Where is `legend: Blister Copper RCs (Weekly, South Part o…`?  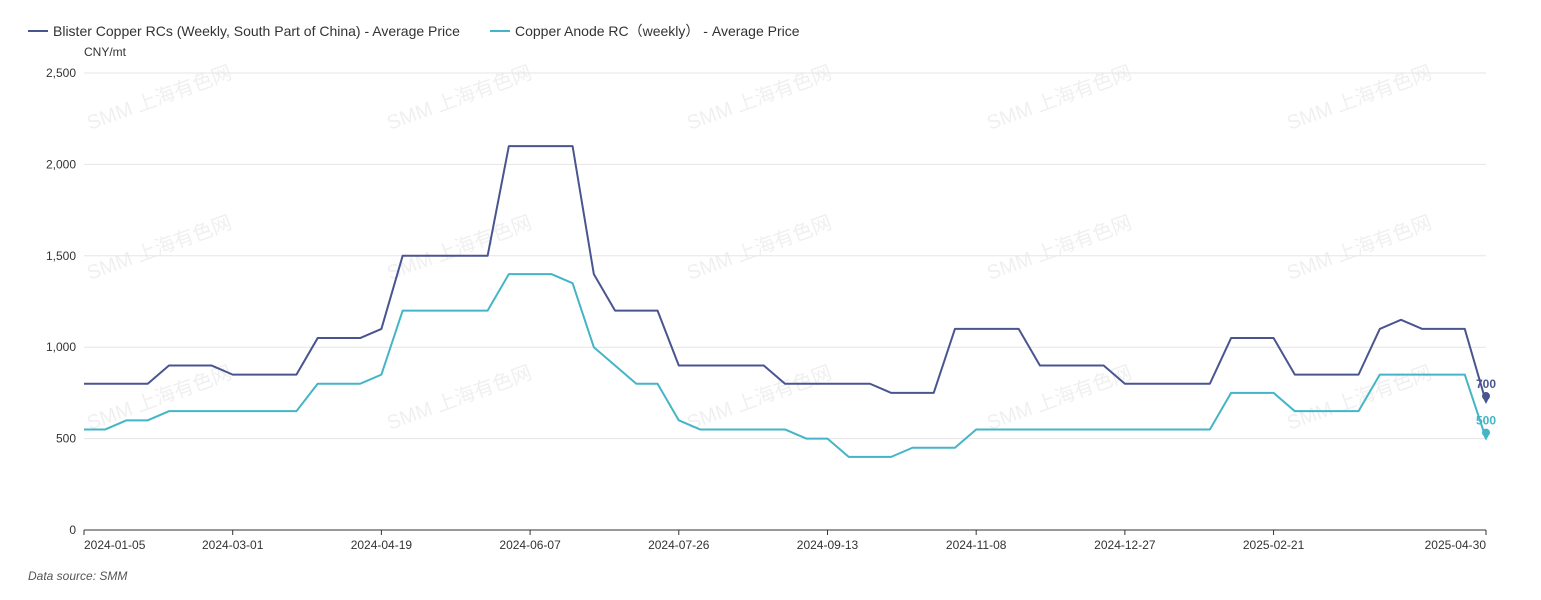
legend: Blister Copper RCs (Weekly, South Part o… is located at coordinates (414, 31).